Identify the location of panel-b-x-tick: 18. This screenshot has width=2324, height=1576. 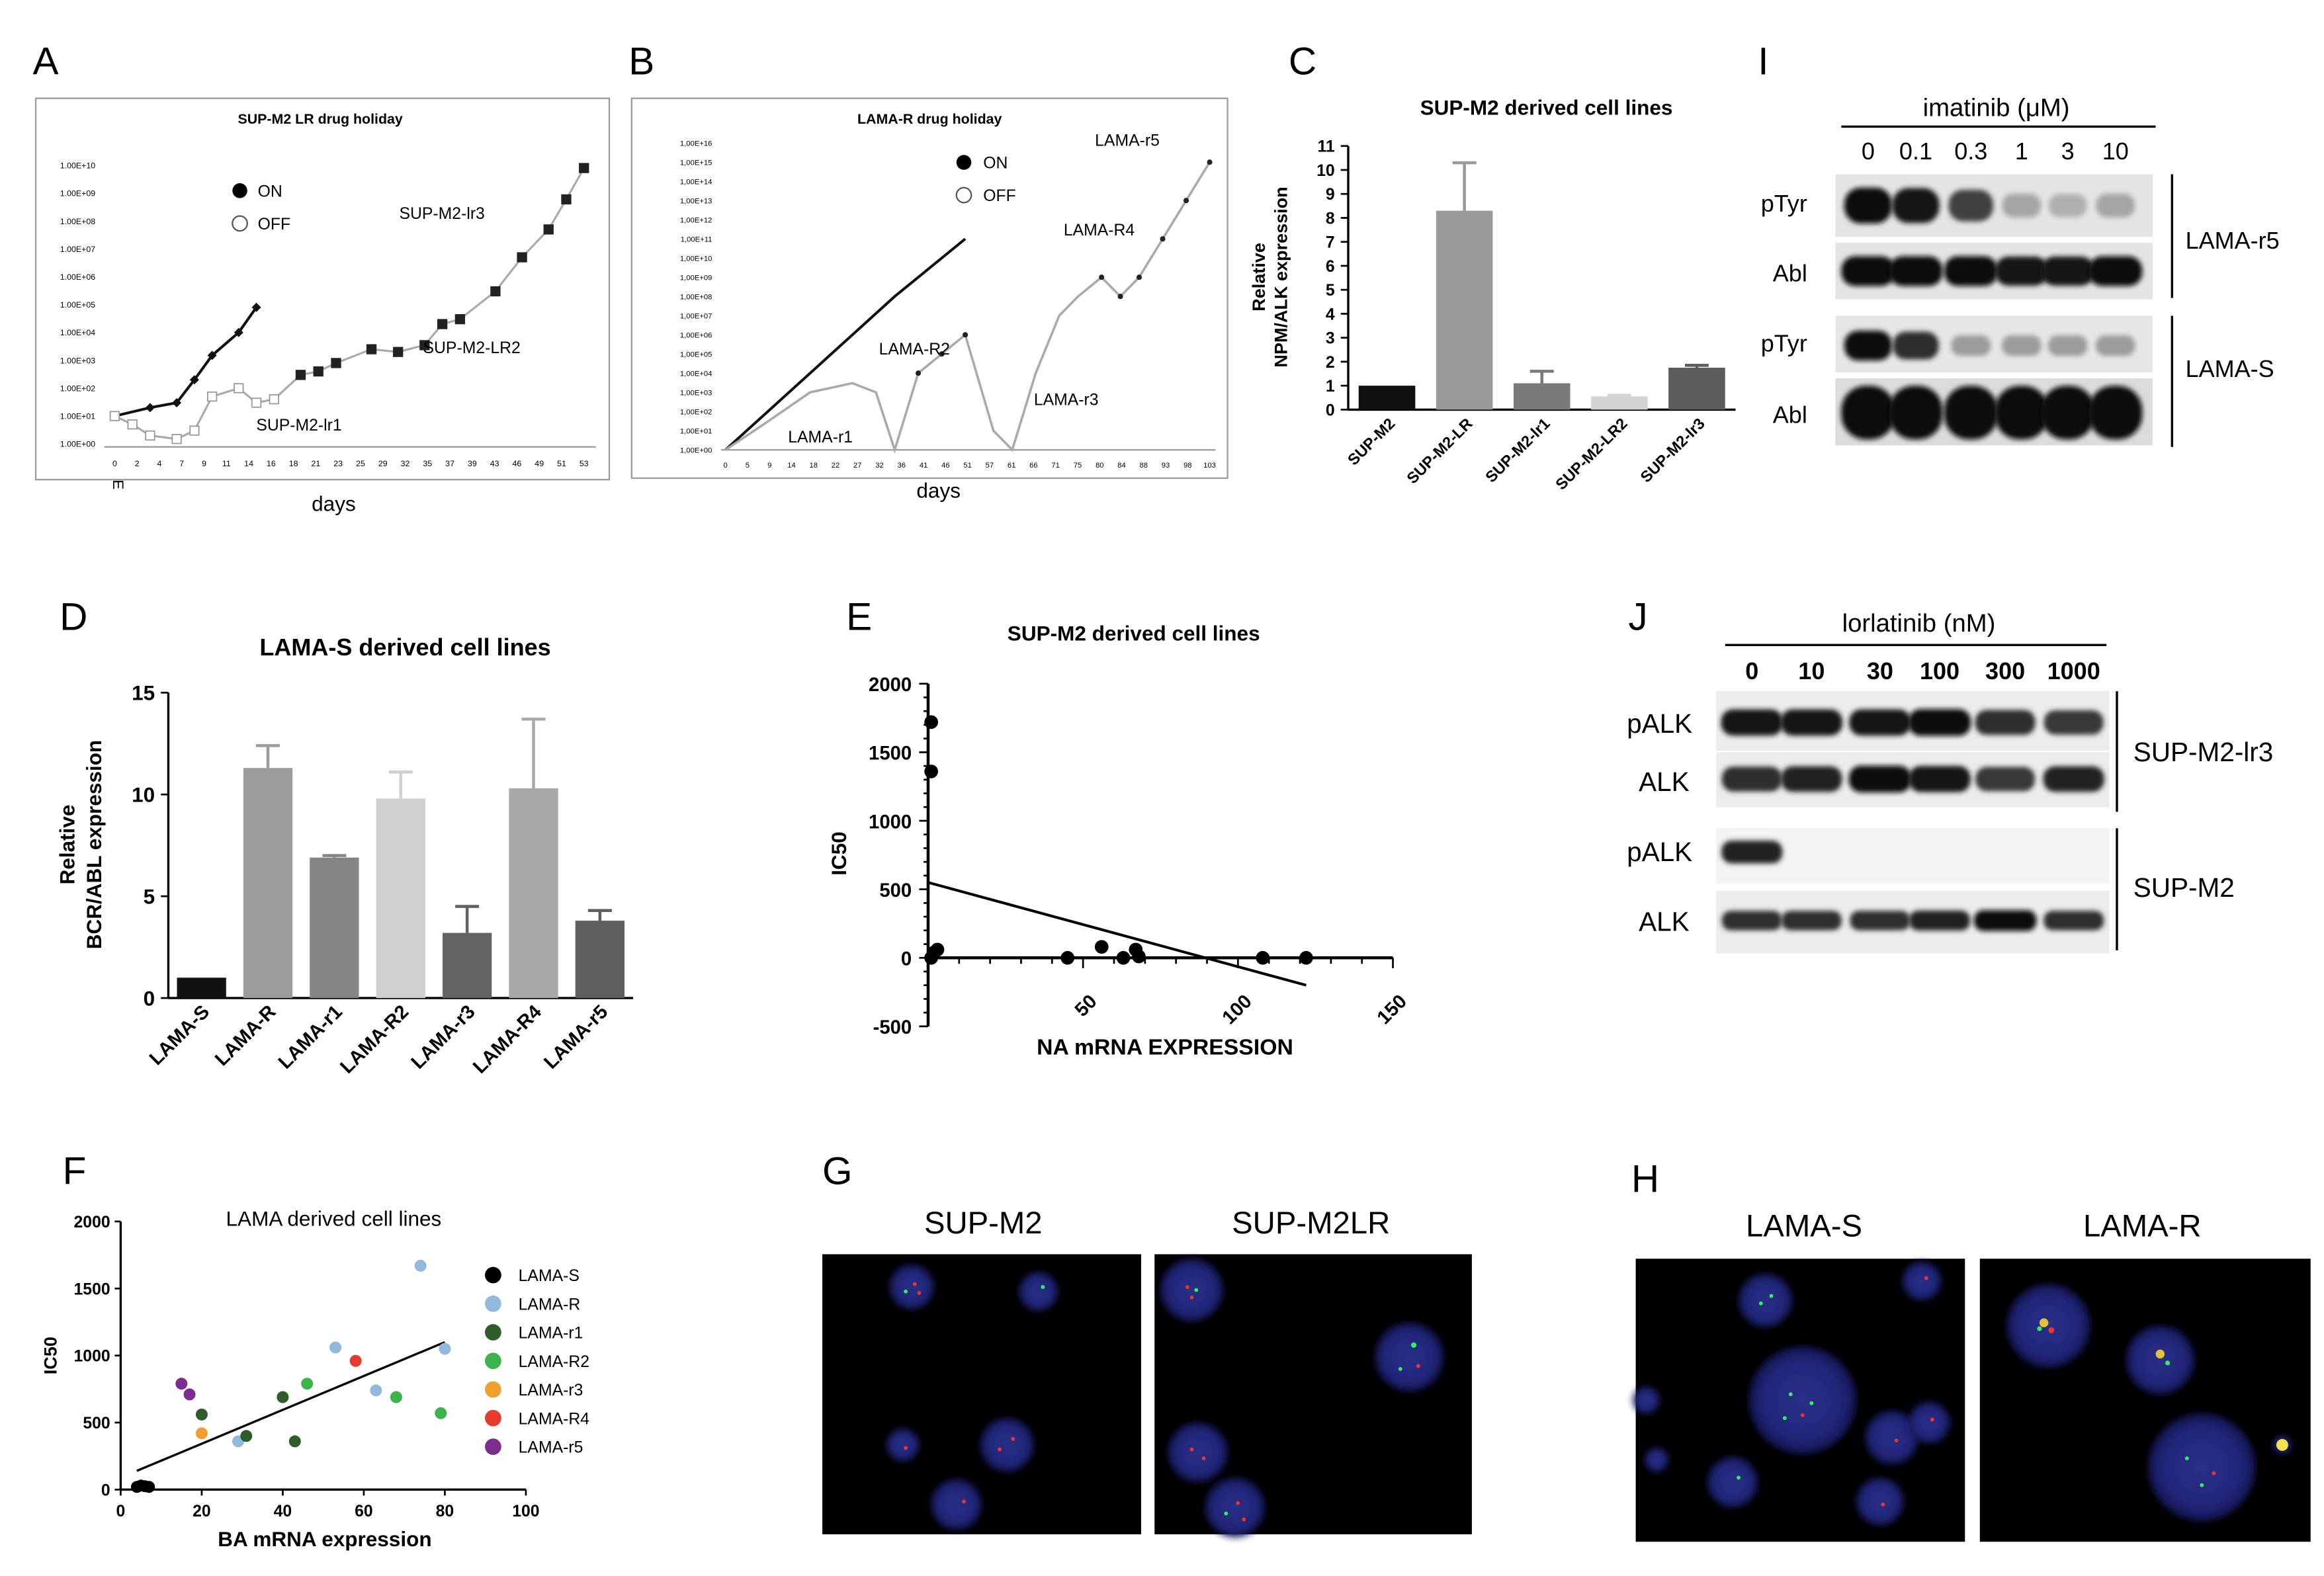
(814, 466).